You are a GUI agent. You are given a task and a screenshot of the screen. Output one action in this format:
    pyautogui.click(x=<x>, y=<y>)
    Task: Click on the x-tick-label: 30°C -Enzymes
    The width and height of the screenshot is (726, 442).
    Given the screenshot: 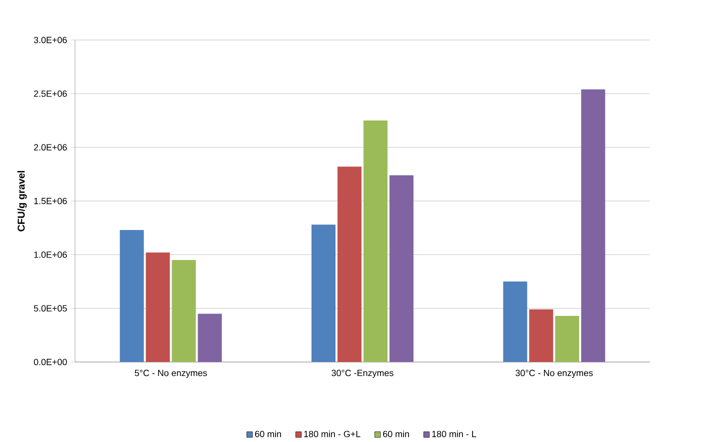 What is the action you would take?
    pyautogui.click(x=363, y=374)
    